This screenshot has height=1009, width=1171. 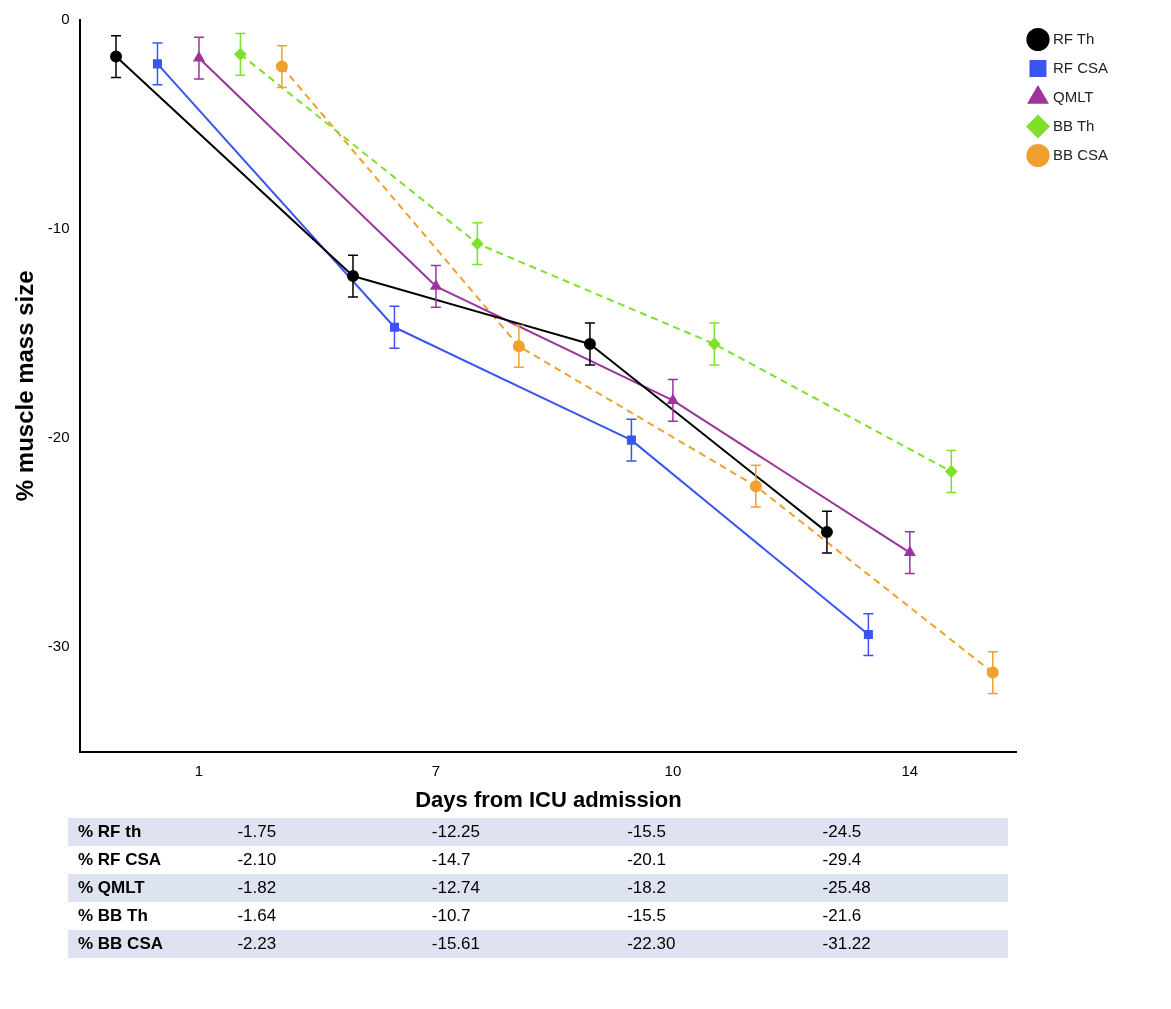 What do you see at coordinates (1073, 125) in the screenshot?
I see `legend-label: BB Th` at bounding box center [1073, 125].